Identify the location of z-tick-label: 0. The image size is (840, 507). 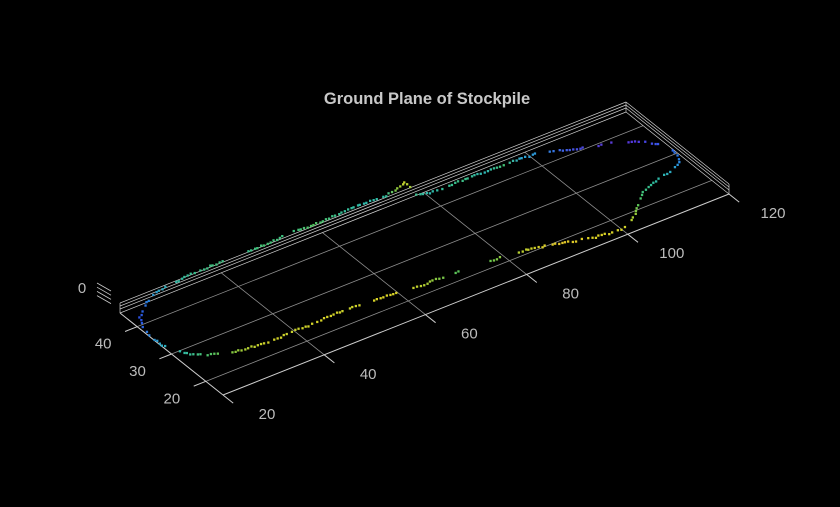
(82, 288).